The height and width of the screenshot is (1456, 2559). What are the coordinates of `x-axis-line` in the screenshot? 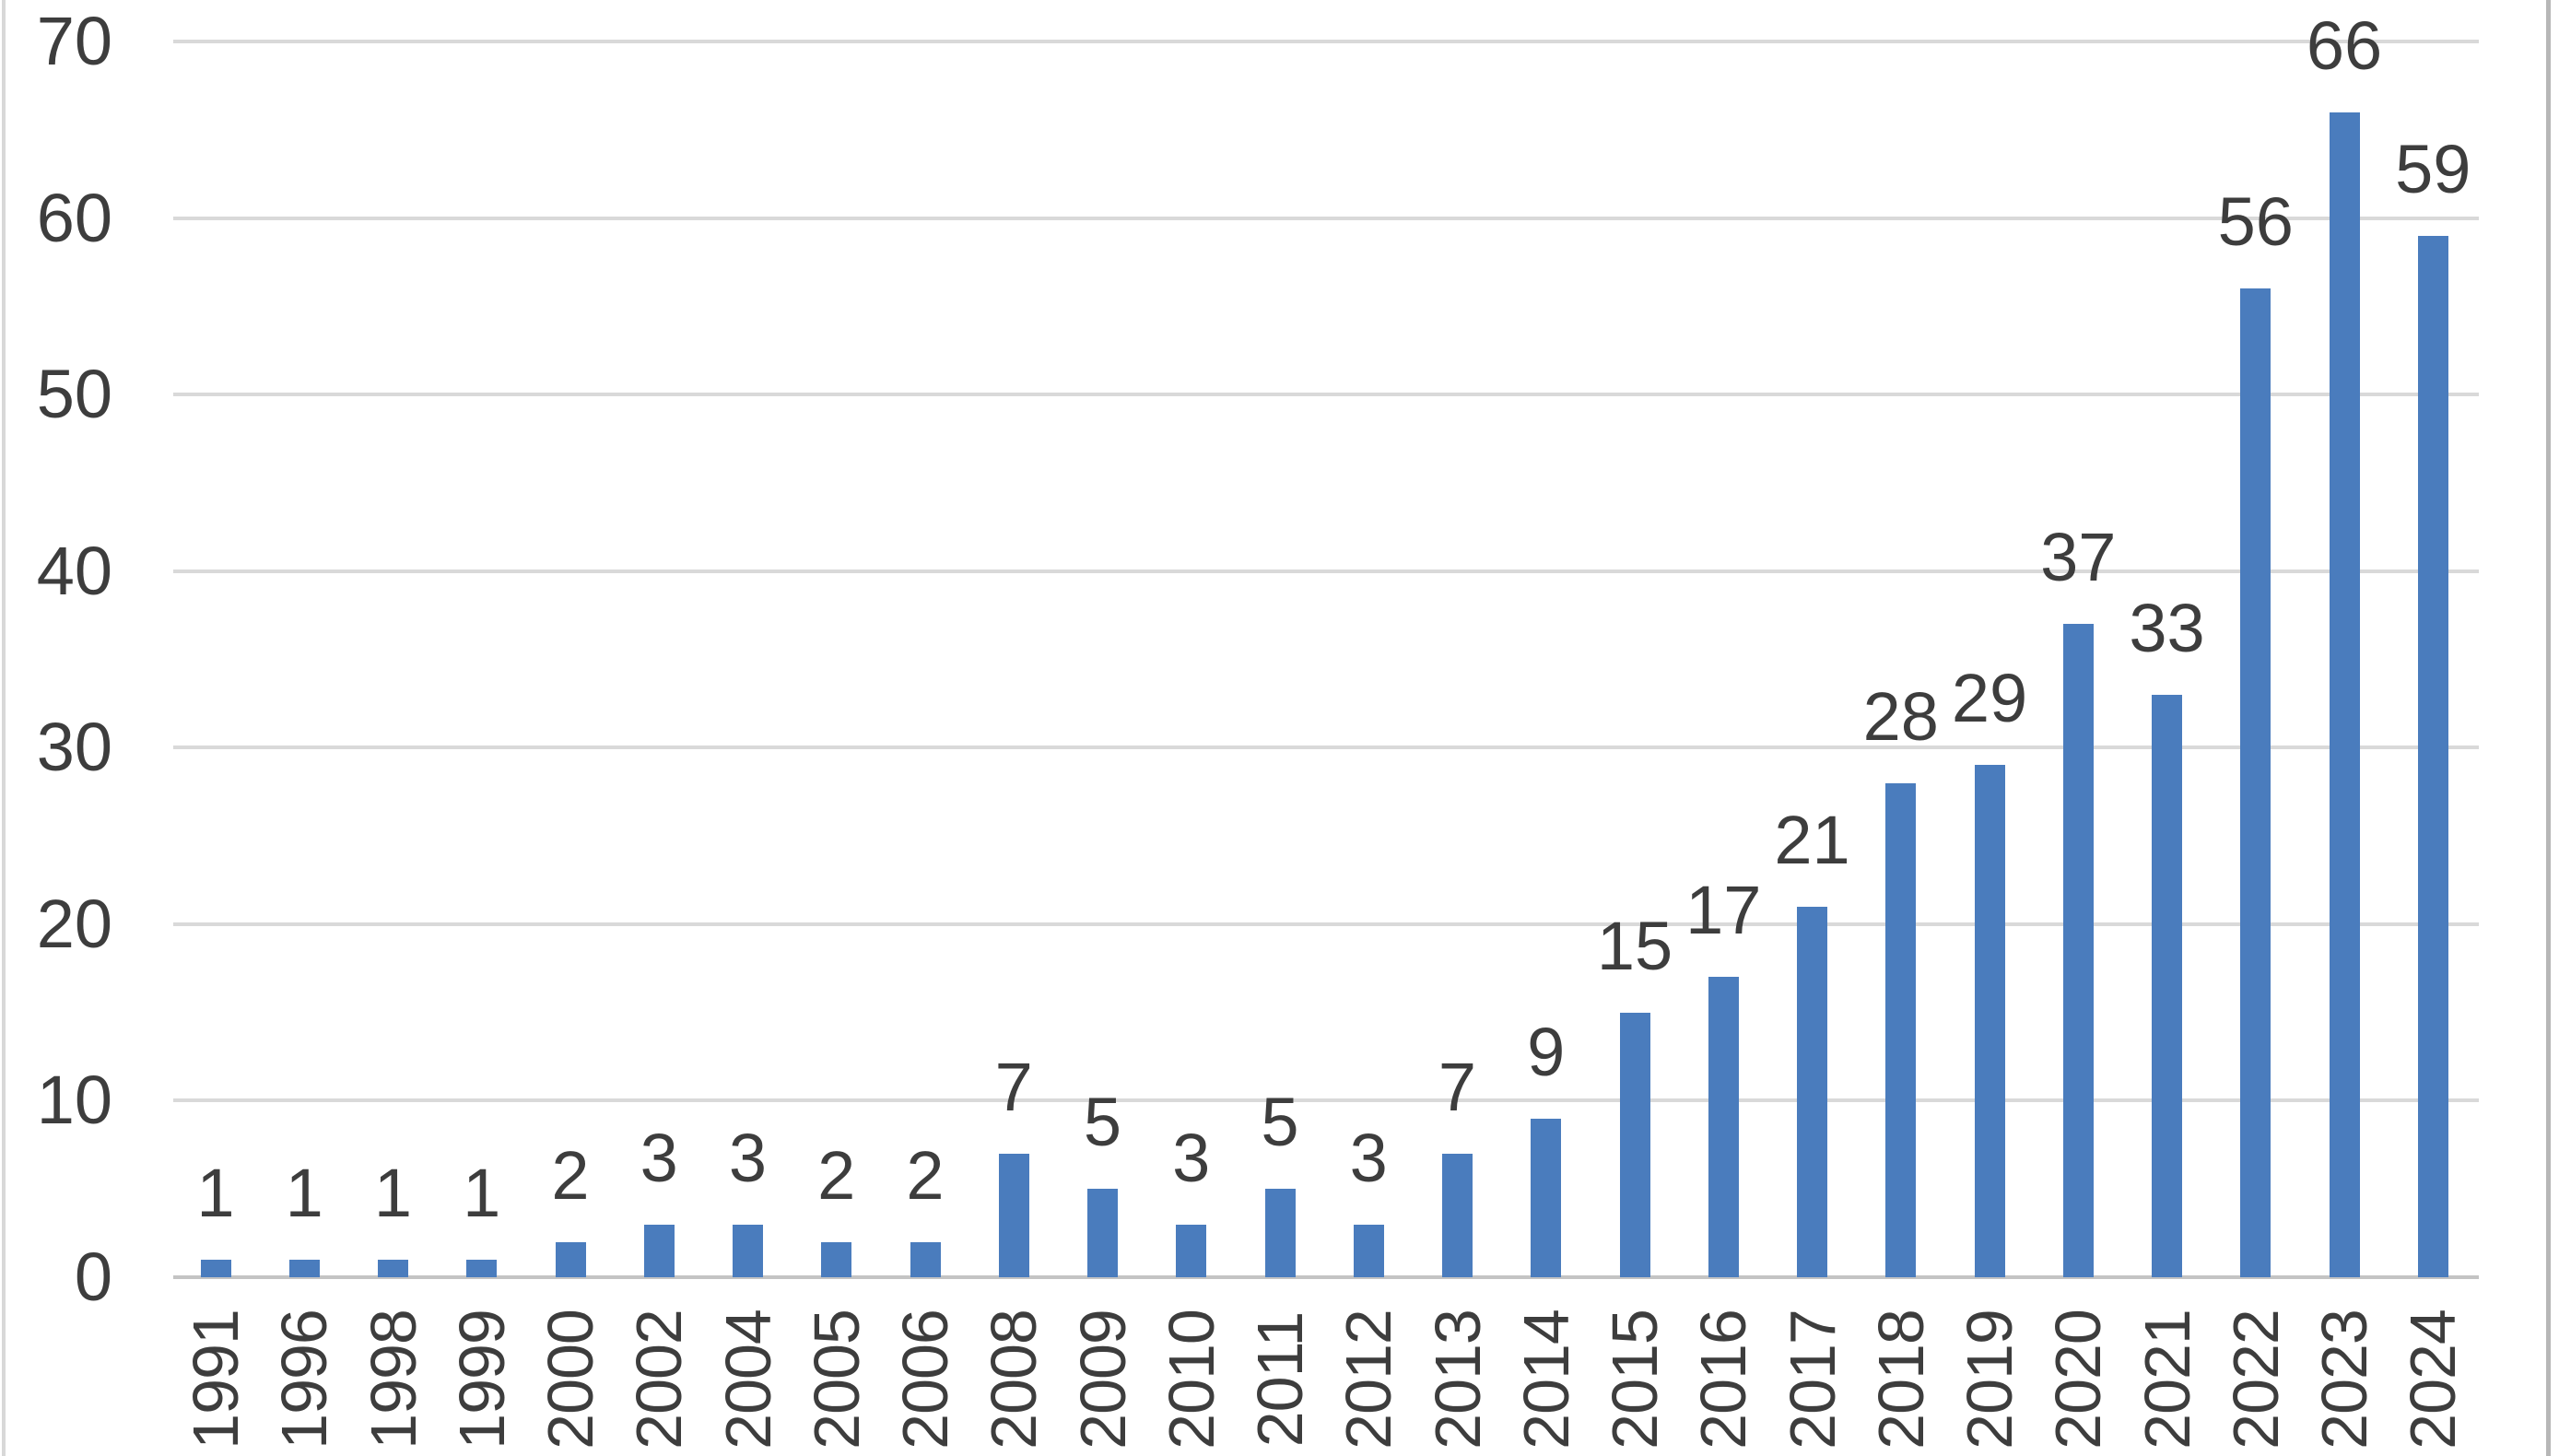 It's located at (1326, 1277).